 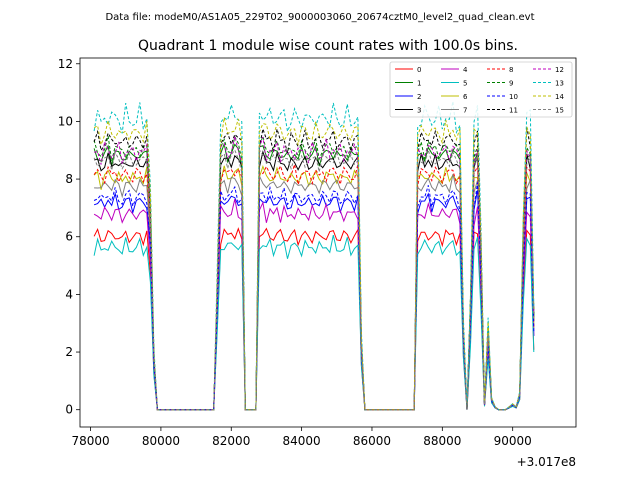 What do you see at coordinates (69, 237) in the screenshot?
I see `y-tick-label: 6` at bounding box center [69, 237].